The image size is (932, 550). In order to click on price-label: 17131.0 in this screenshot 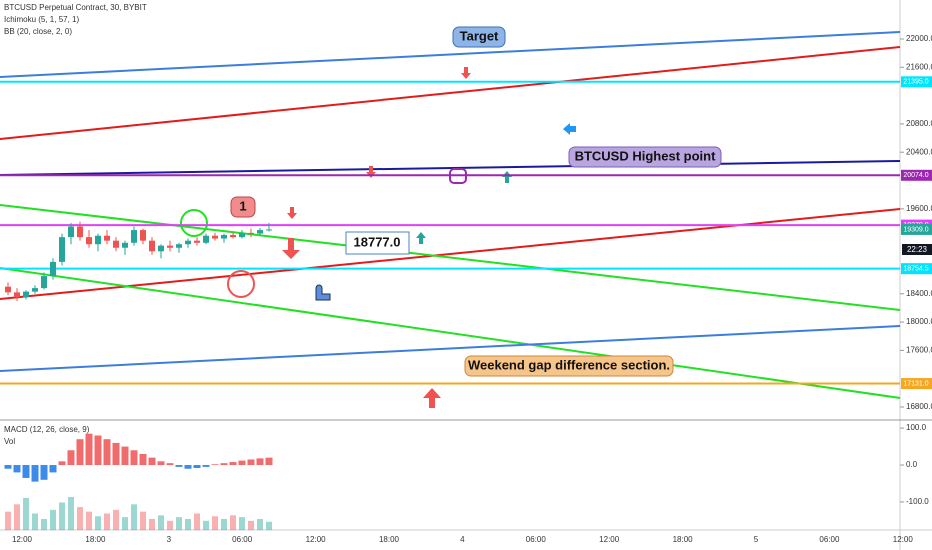, I will do `click(915, 383)`.